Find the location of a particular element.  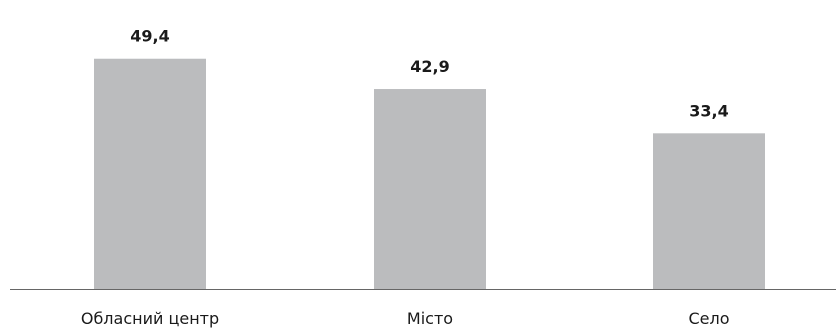

value-label-1: 49,4 is located at coordinates (149, 36).